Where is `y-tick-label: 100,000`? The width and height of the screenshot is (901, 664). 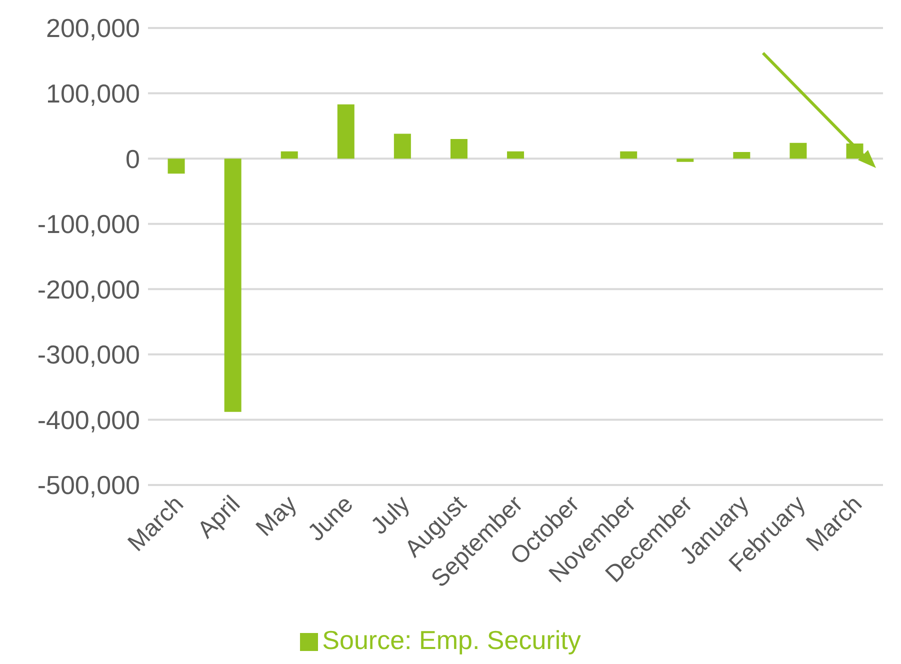 y-tick-label: 100,000 is located at coordinates (93, 93).